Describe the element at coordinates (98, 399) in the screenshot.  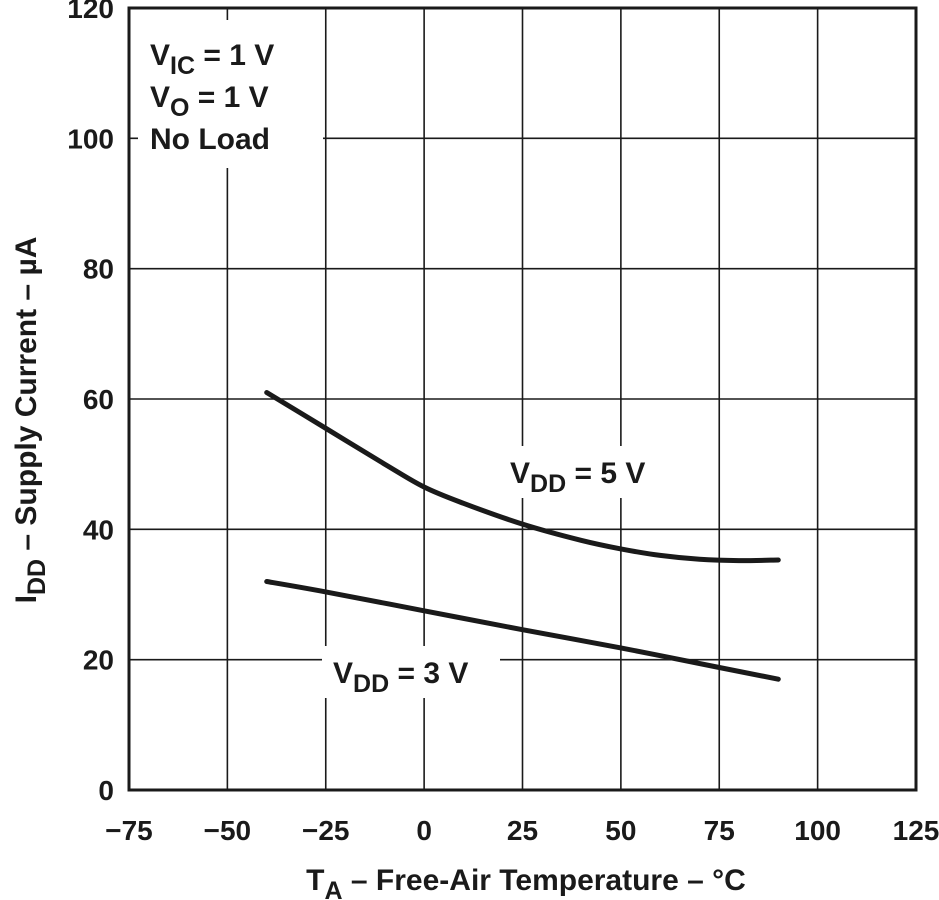
I see `y-tick-label: 60` at that location.